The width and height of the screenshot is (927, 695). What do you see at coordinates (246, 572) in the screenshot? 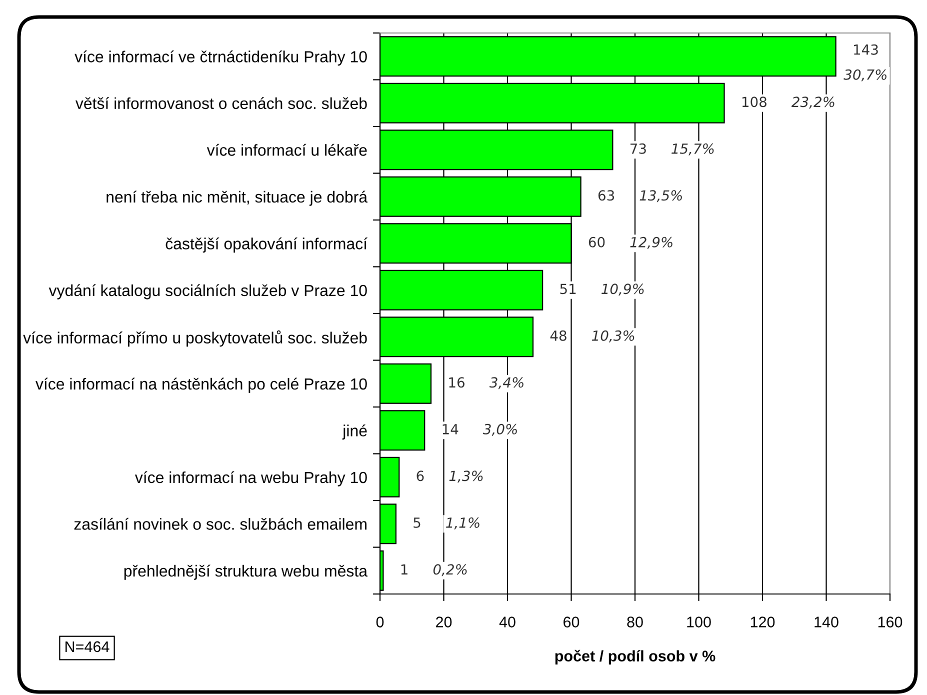
I see `y-tick-label: přehlednější struktura webu města` at bounding box center [246, 572].